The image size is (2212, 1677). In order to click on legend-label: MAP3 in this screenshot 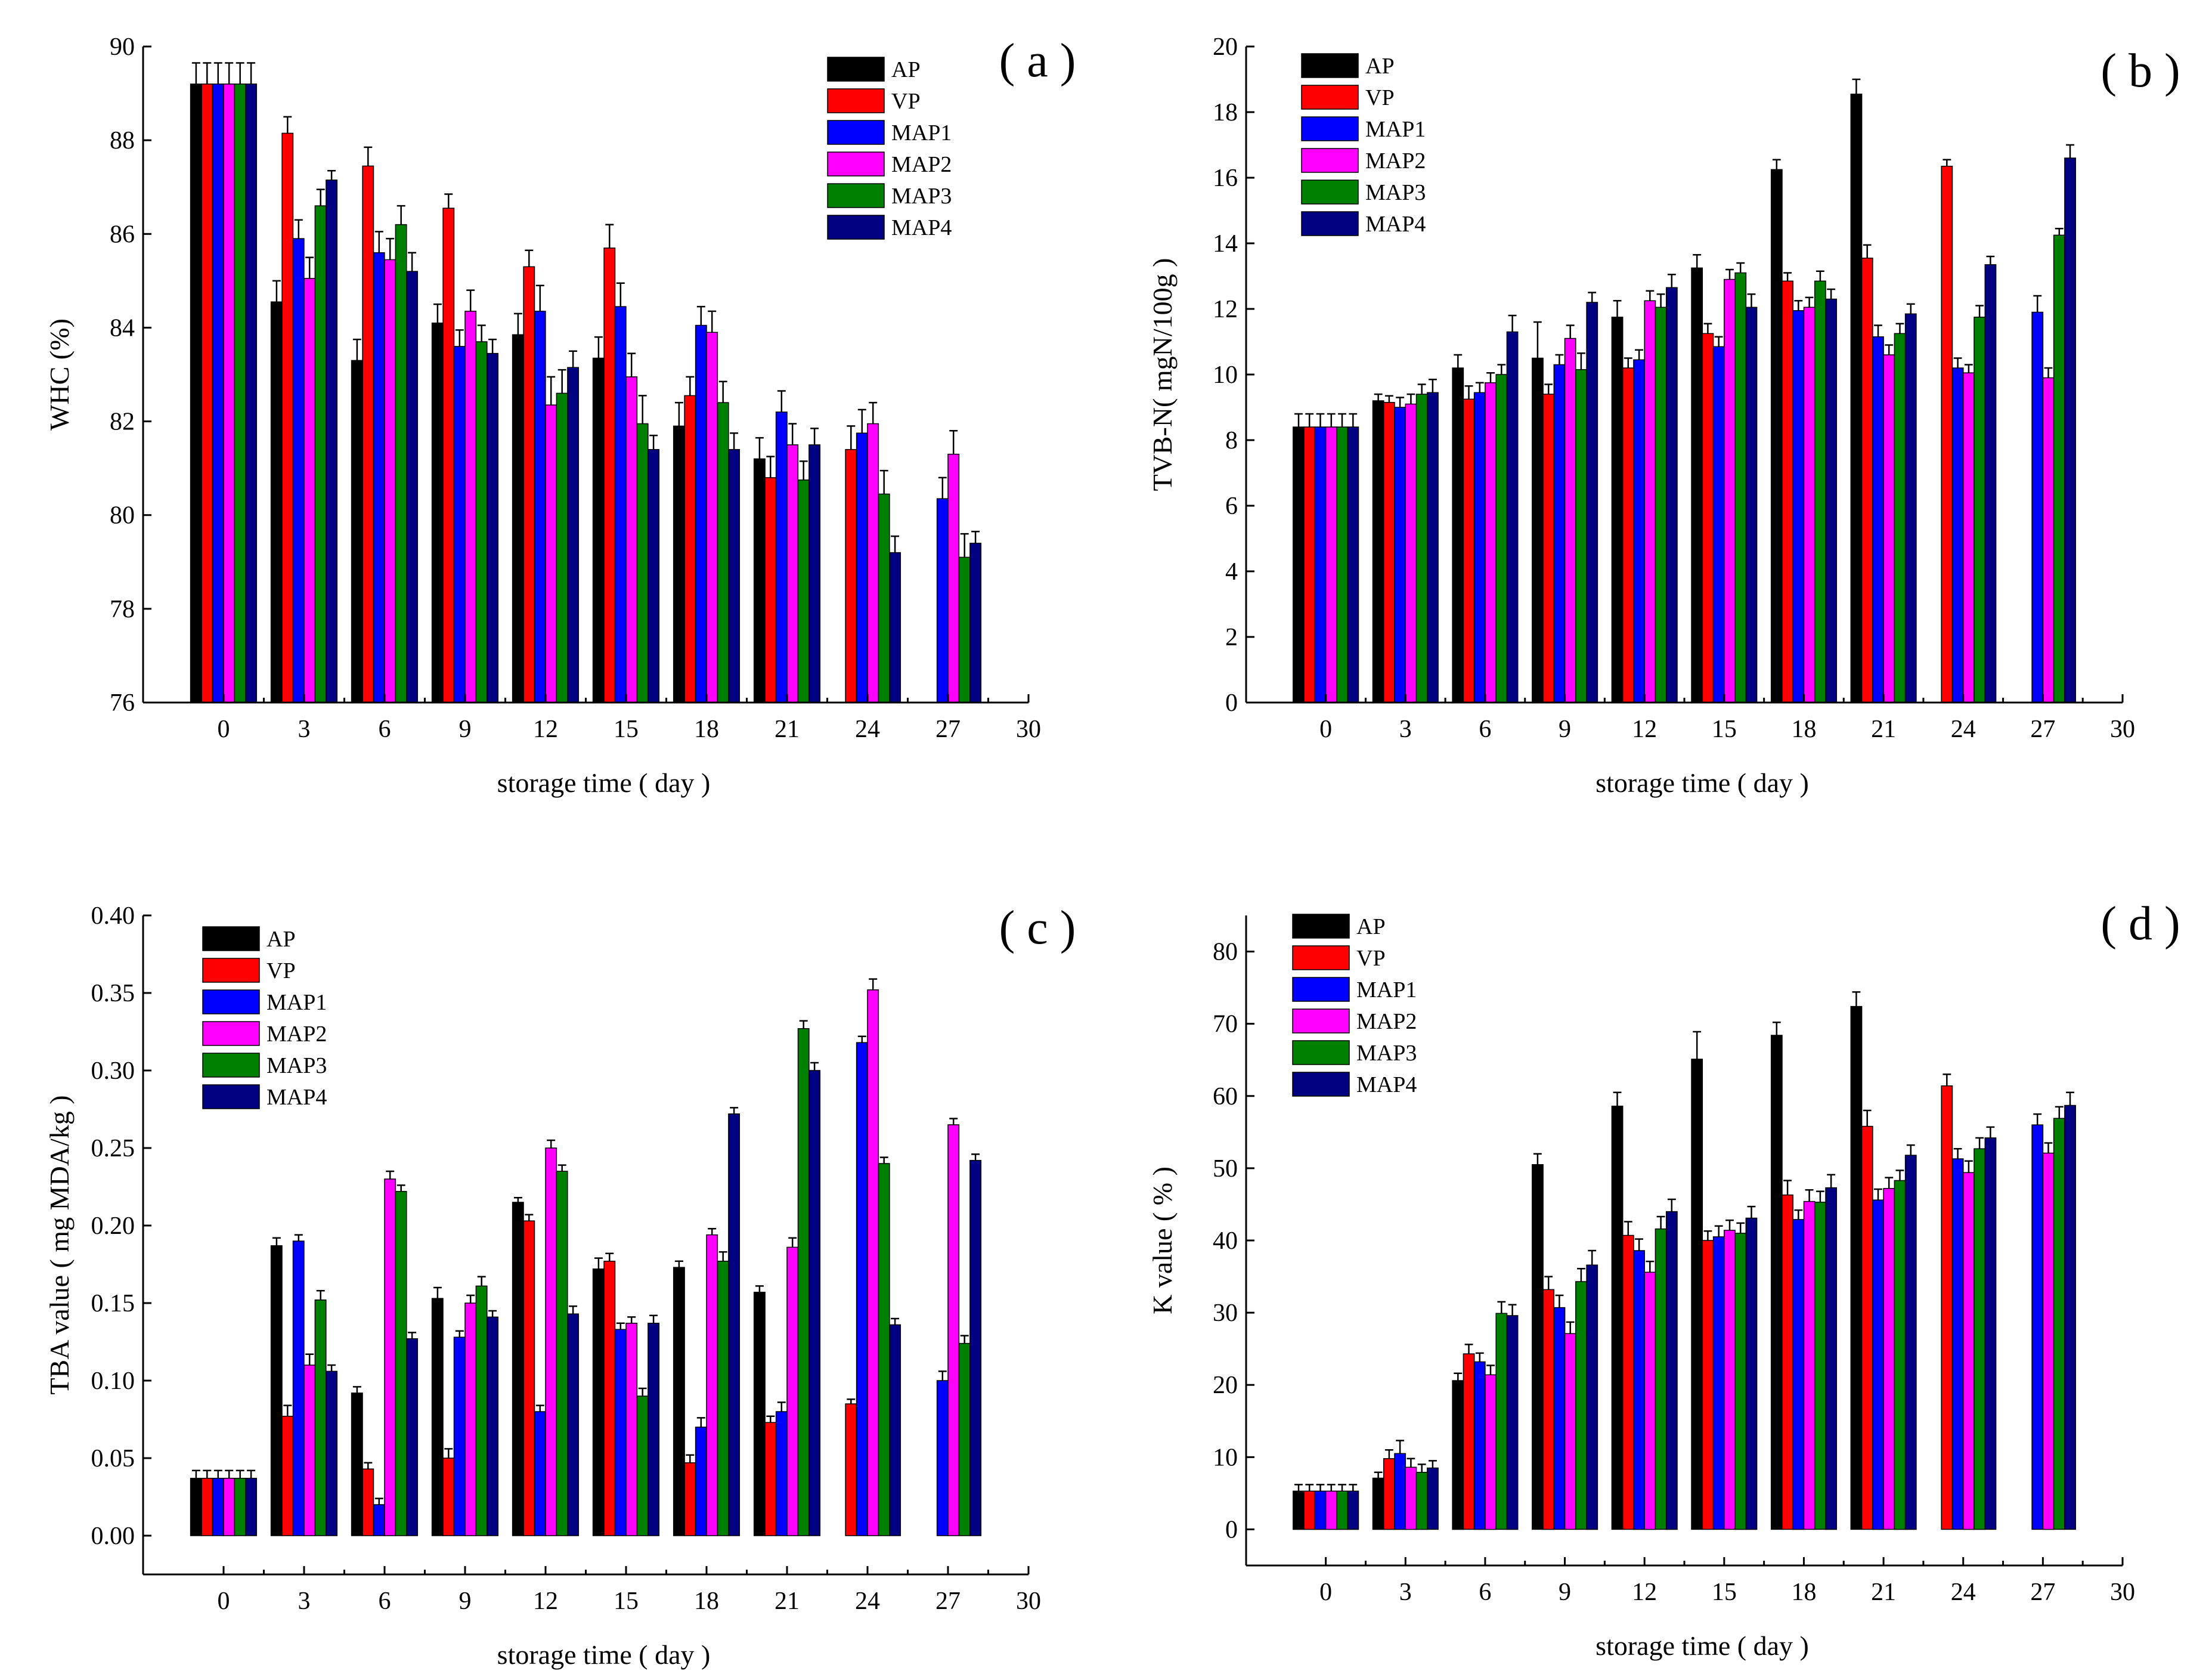, I will do `click(1386, 1053)`.